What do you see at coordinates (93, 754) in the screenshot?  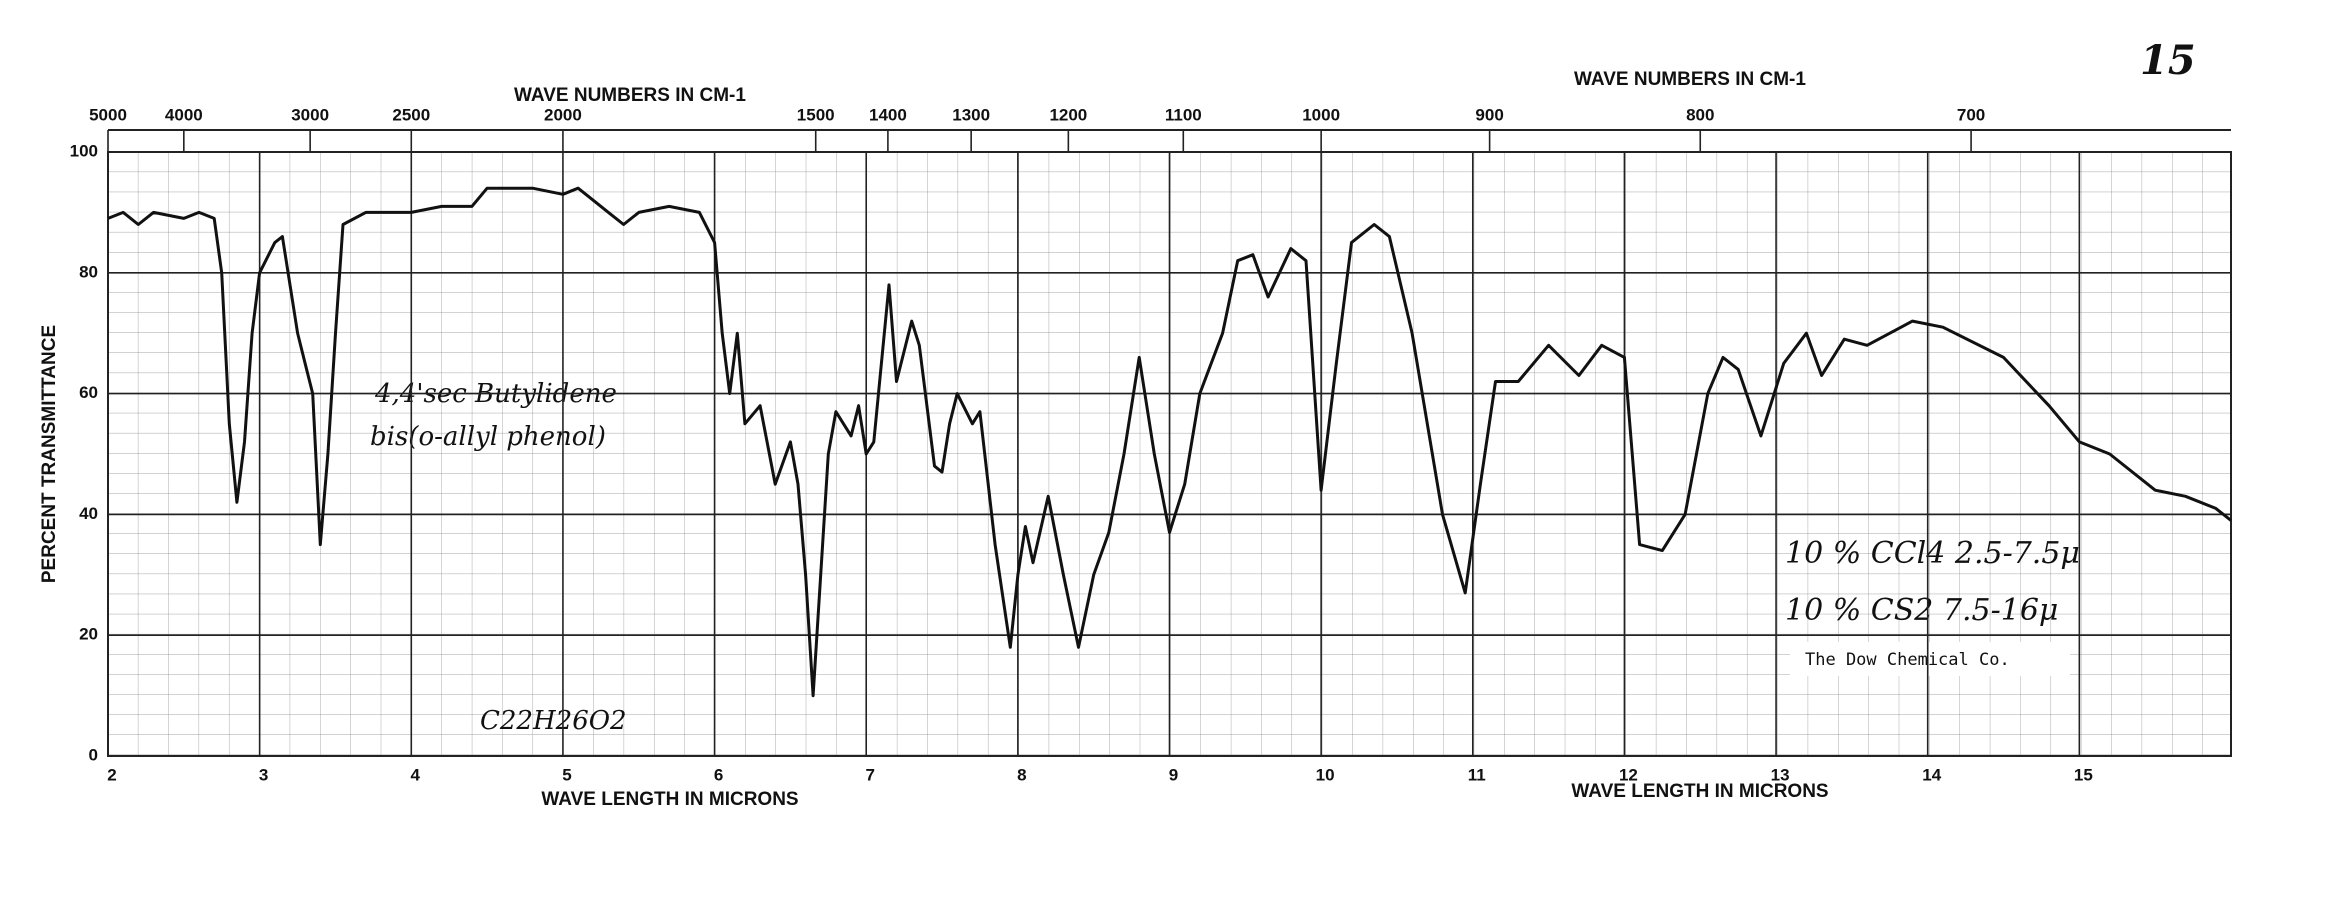 I see `y-tick-label: 0` at bounding box center [93, 754].